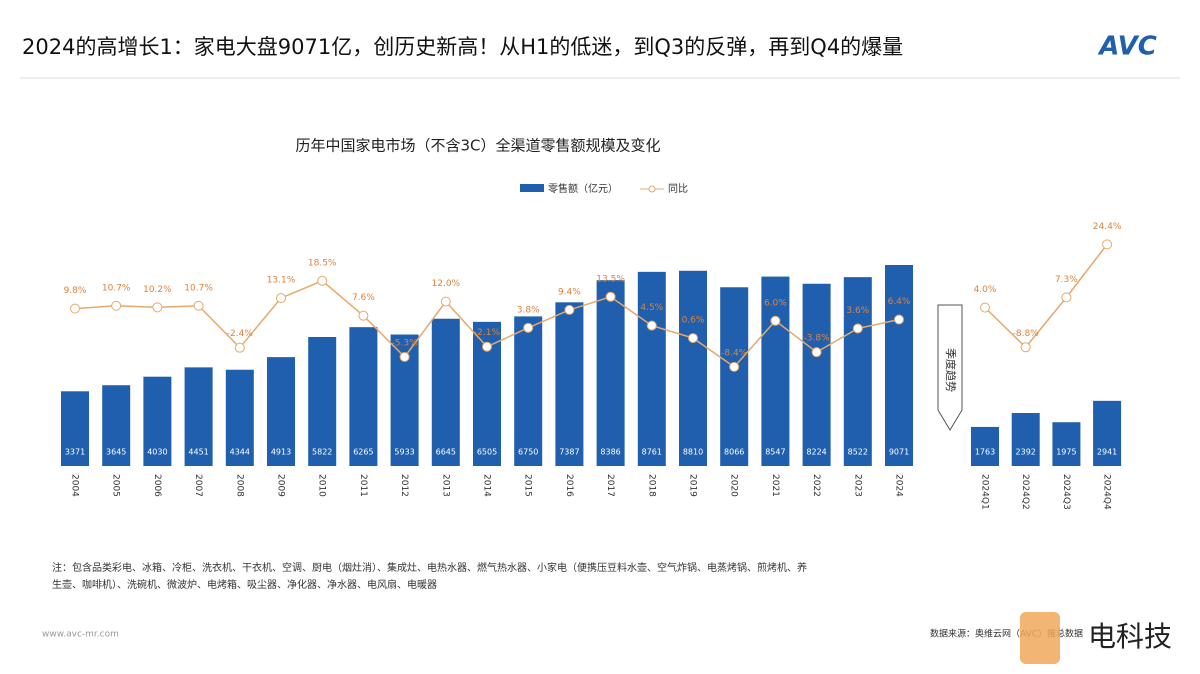 Image resolution: width=1200 pixels, height=674 pixels. What do you see at coordinates (239, 485) in the screenshot?
I see `x-tick-label: 2008` at bounding box center [239, 485].